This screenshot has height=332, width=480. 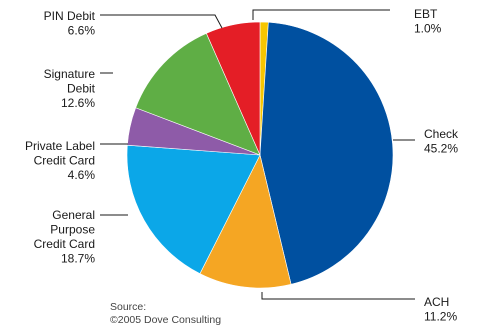 What do you see at coordinates (60, 146) in the screenshot?
I see `slice-name-private-label-credit-card: Private Label` at bounding box center [60, 146].